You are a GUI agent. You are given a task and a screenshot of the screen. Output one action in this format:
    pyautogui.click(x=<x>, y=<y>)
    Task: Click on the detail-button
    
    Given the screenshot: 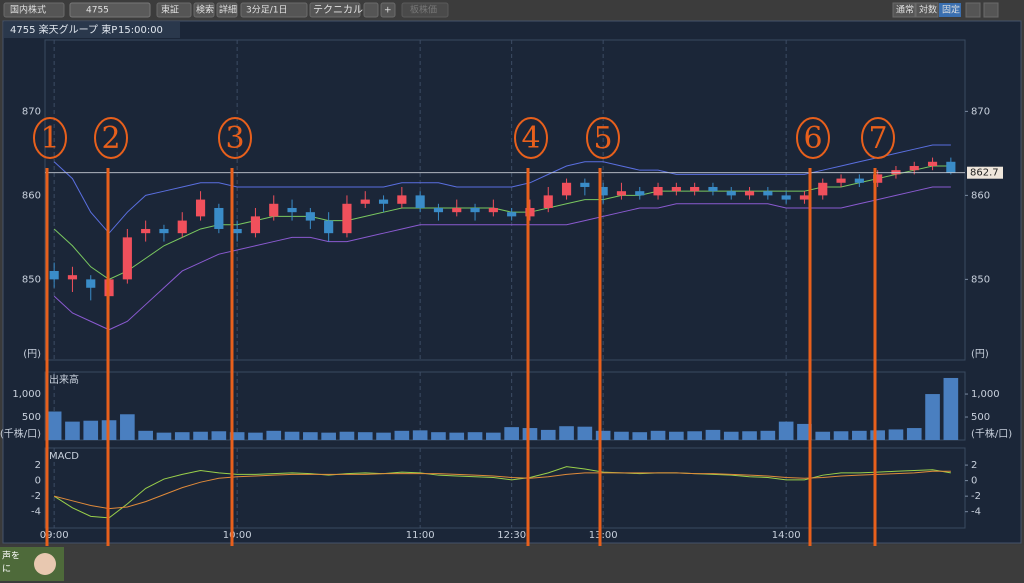 What is the action you would take?
    pyautogui.click(x=227, y=10)
    